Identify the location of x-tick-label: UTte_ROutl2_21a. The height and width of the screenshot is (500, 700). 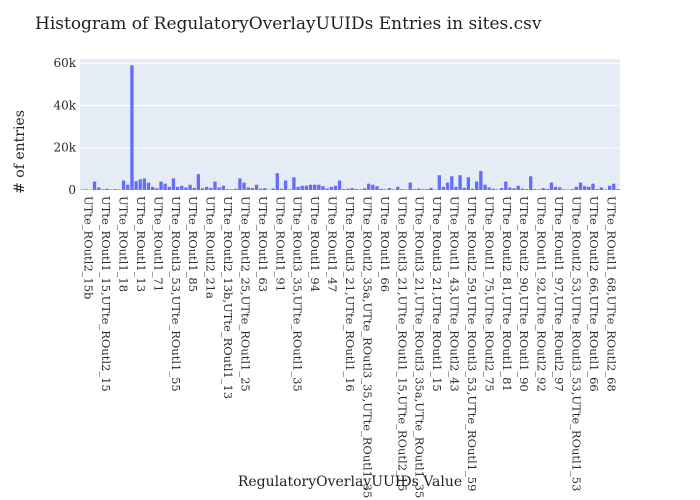
(211, 247).